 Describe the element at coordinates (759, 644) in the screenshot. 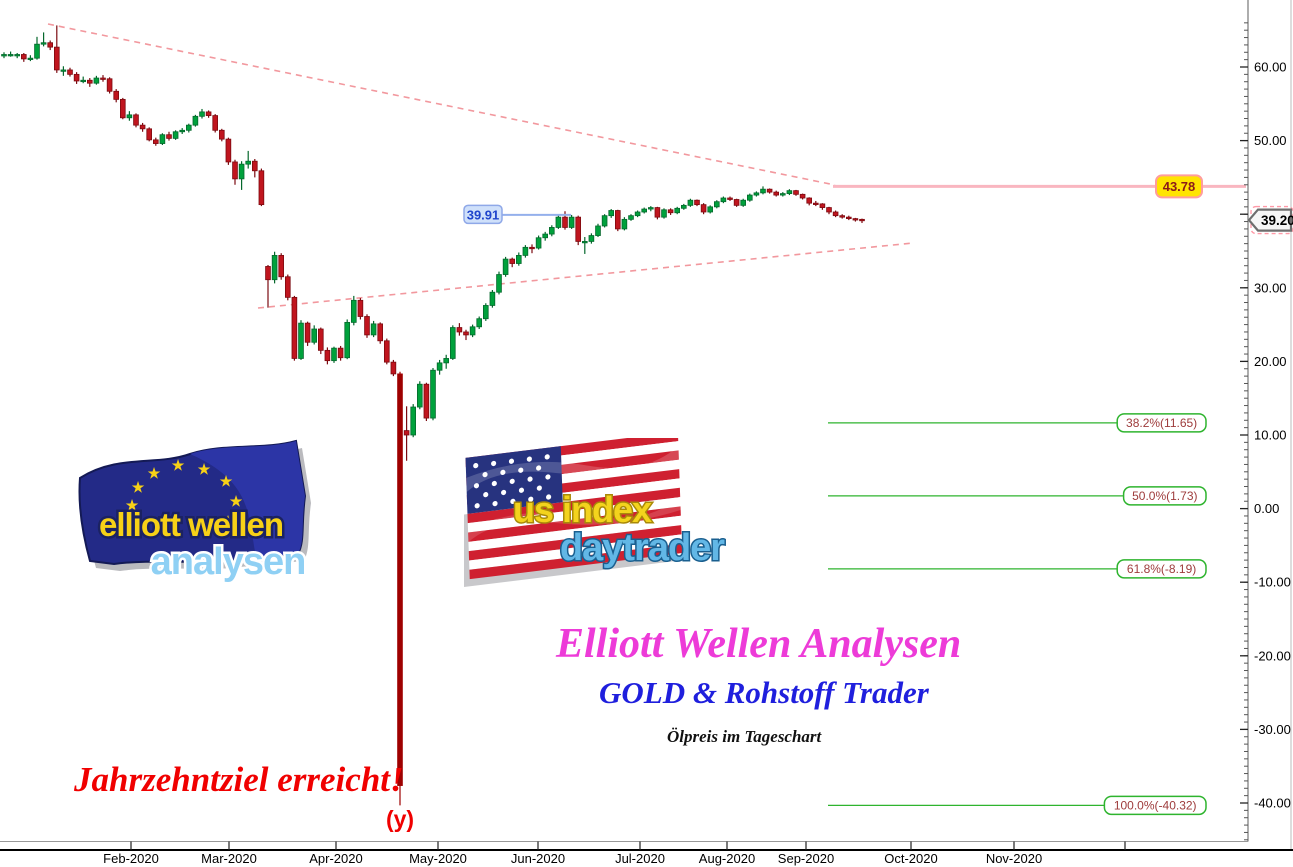

I see `headline-text: Elliott Wellen Analysen` at that location.